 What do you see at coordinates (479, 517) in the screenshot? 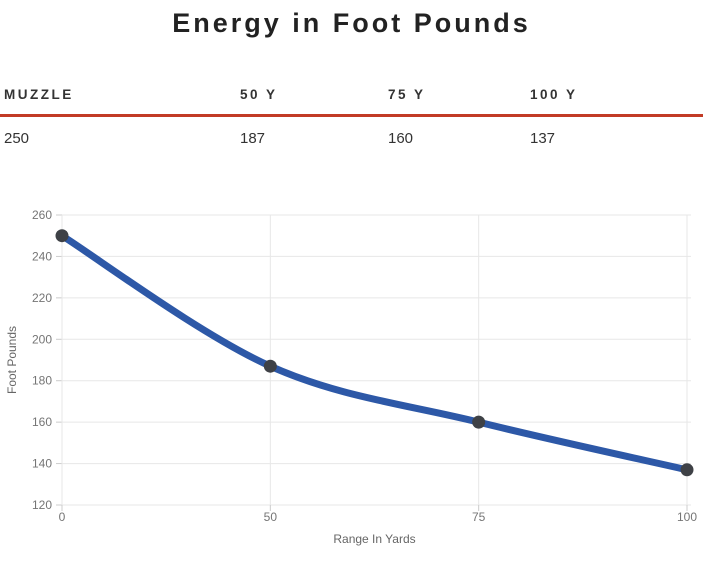
I see `x-tick-label: 75` at bounding box center [479, 517].